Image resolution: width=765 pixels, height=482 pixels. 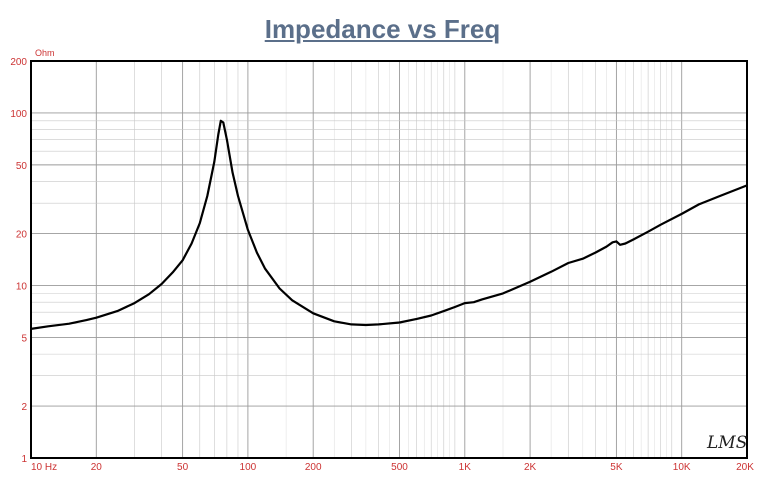 What do you see at coordinates (97, 467) in the screenshot?
I see `x-tick-label: 20` at bounding box center [97, 467].